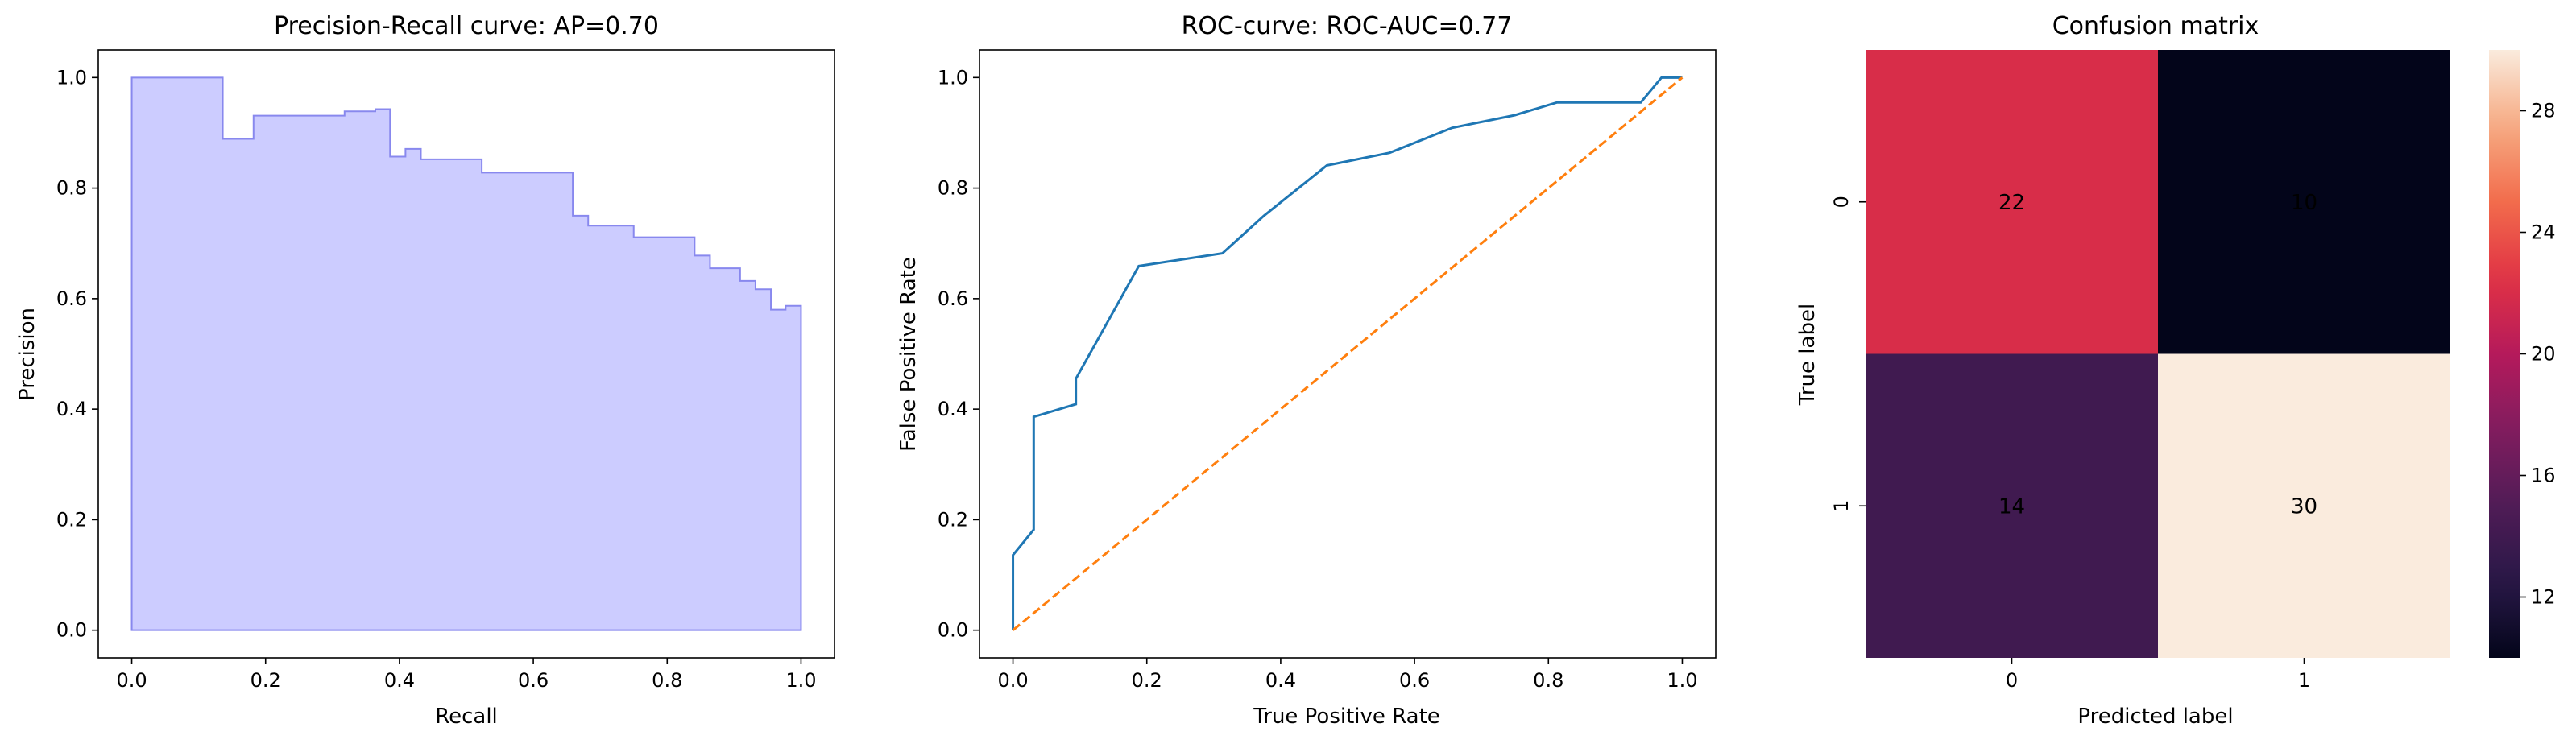 The width and height of the screenshot is (2576, 744). I want to click on roc-y-tick-label: 0.4, so click(953, 409).